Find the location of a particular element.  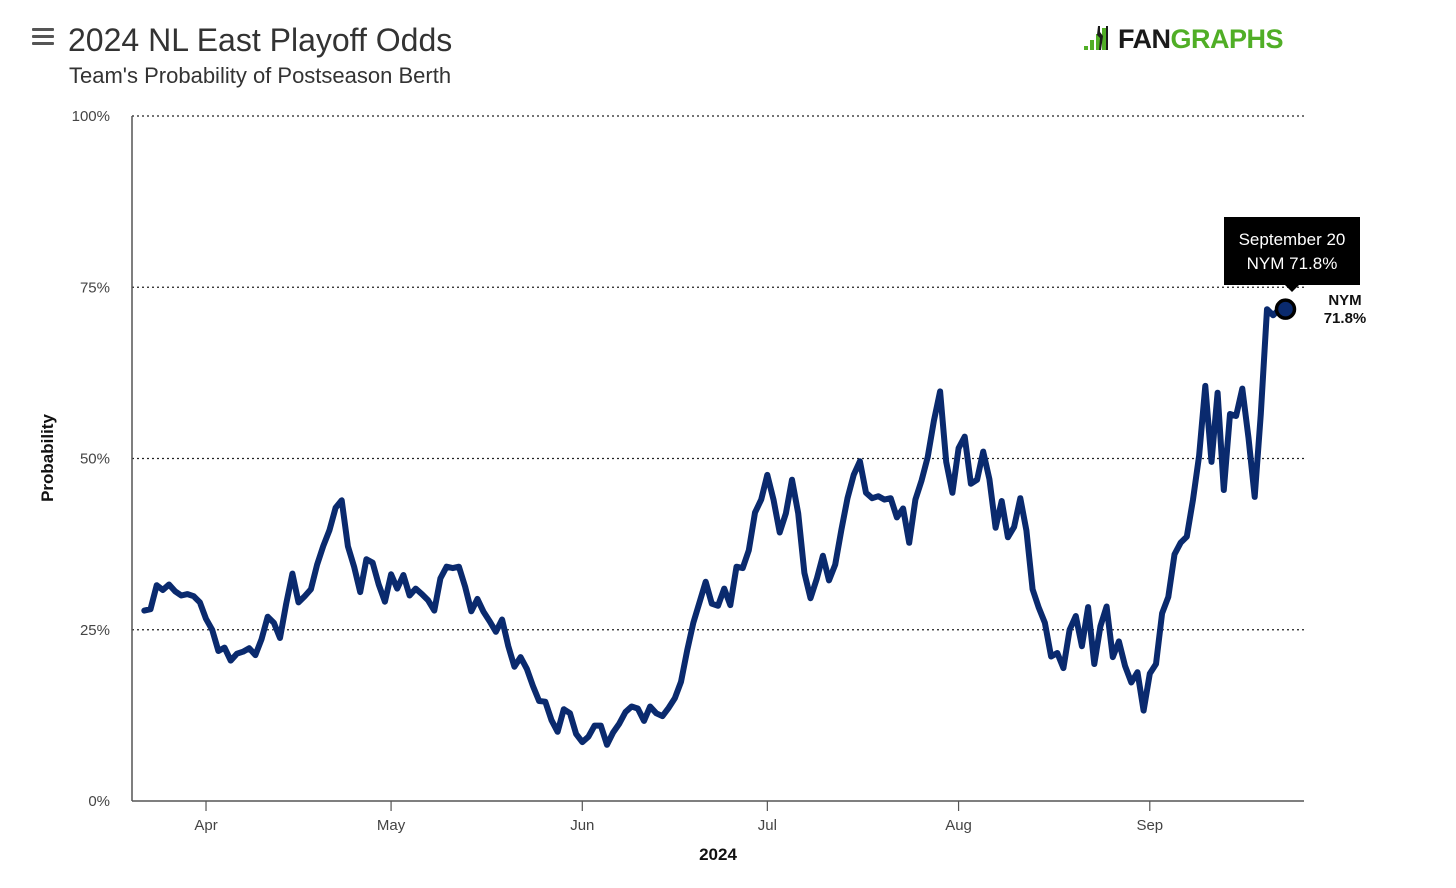

batter-logo-icon is located at coordinates (1096, 38).